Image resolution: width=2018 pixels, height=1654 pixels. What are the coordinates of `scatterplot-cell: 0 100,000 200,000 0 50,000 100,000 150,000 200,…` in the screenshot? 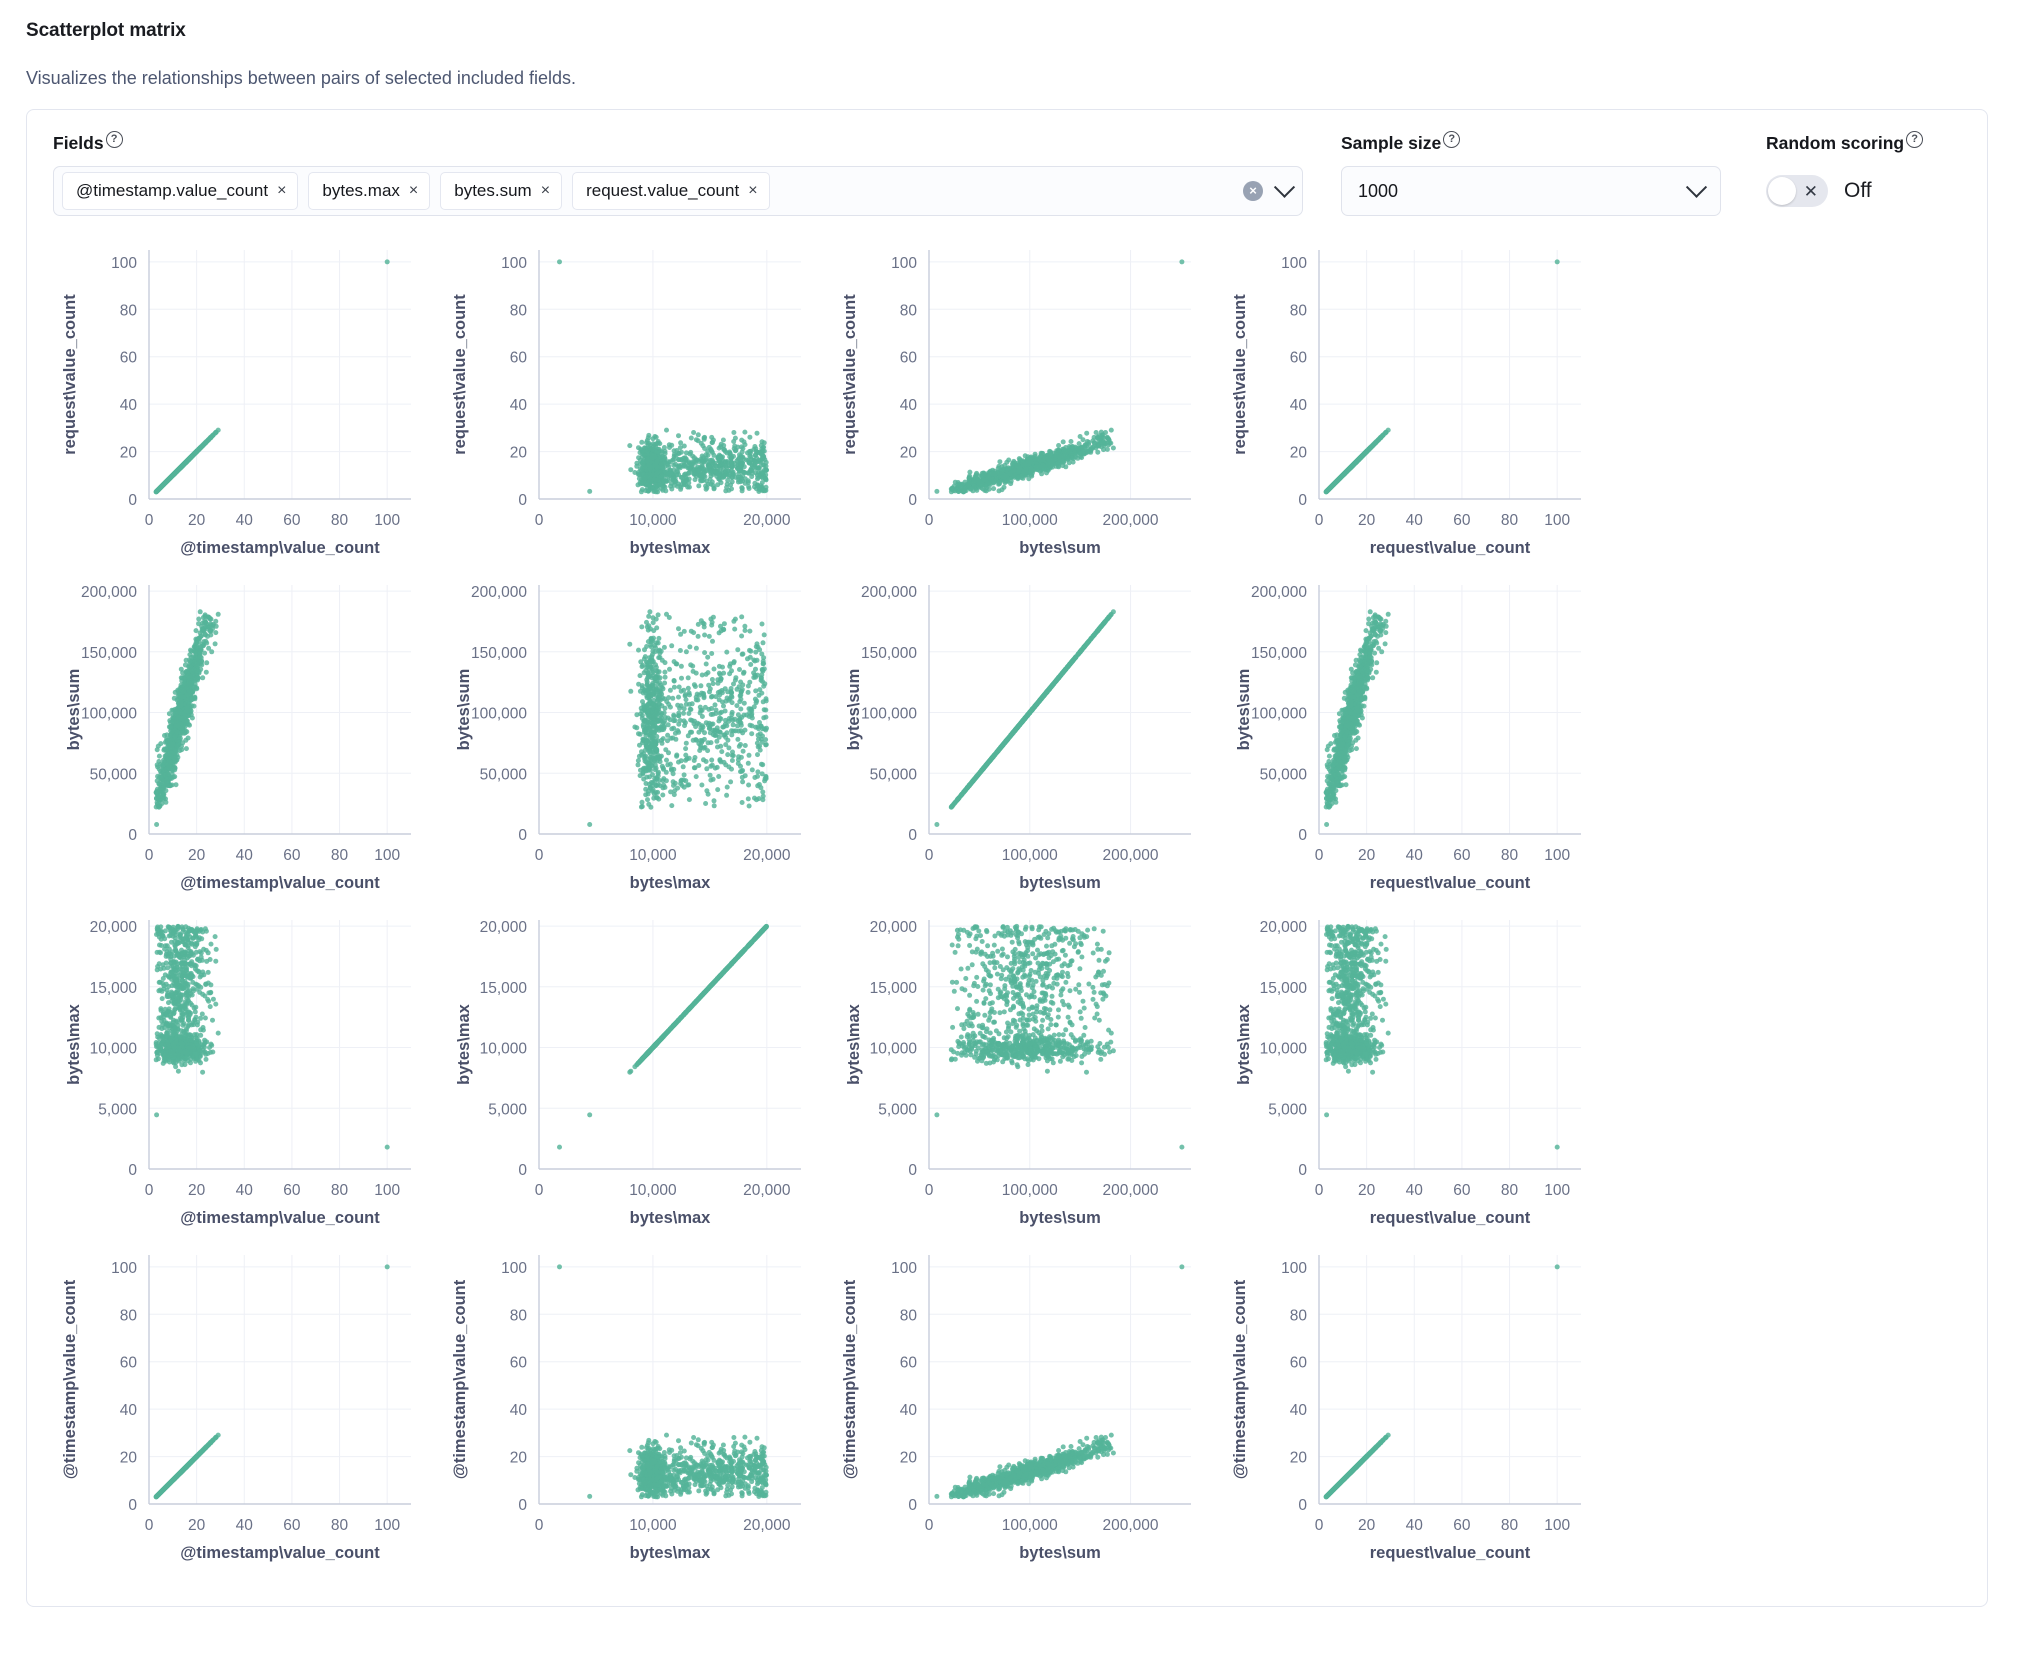 It's located at (1023, 740).